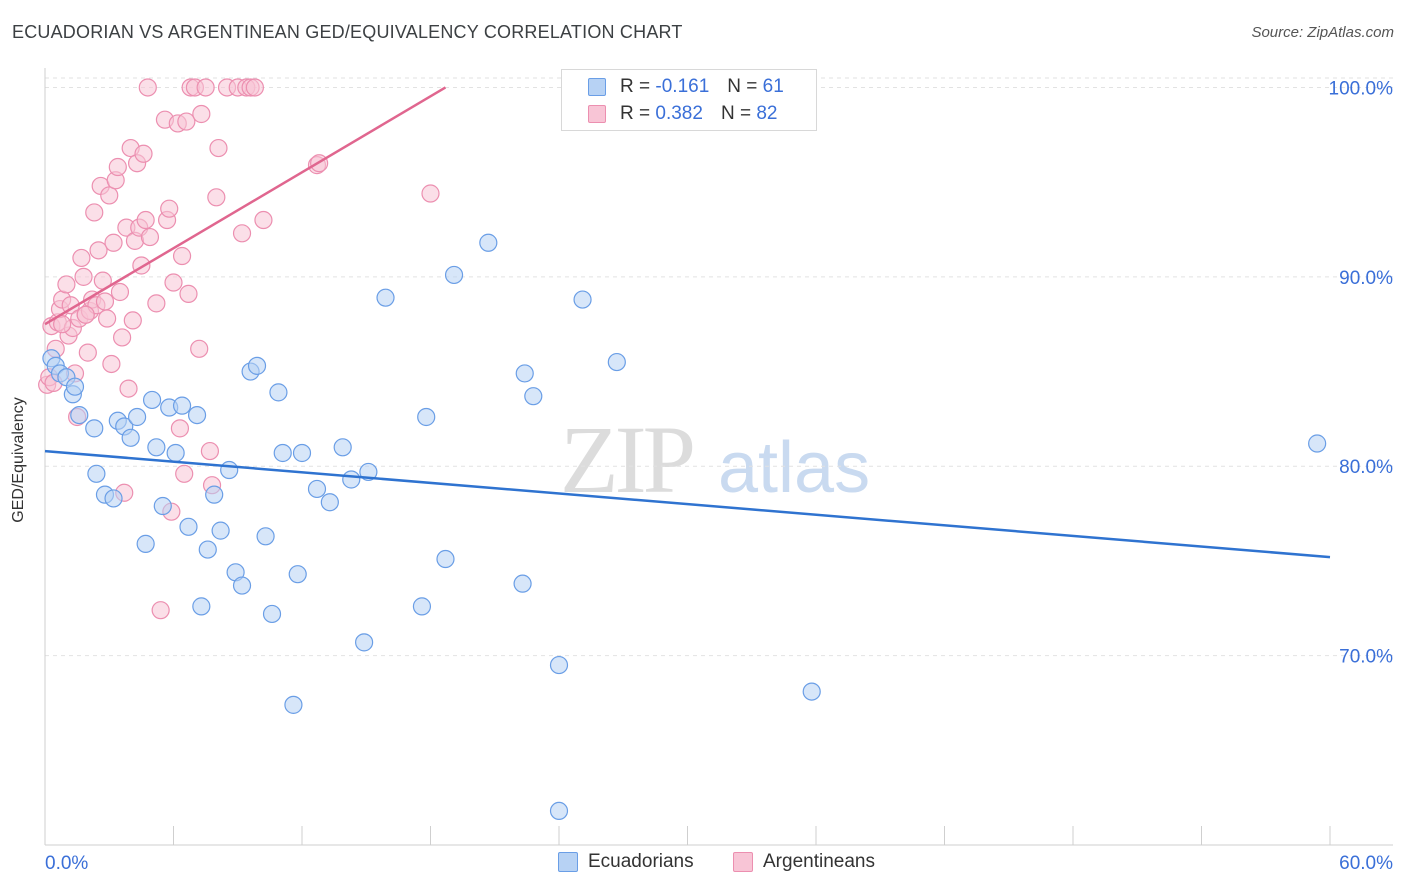 The width and height of the screenshot is (1406, 892). What do you see at coordinates (1322, 32) in the screenshot?
I see `source-label: Source: ZipAtlas.com` at bounding box center [1322, 32].